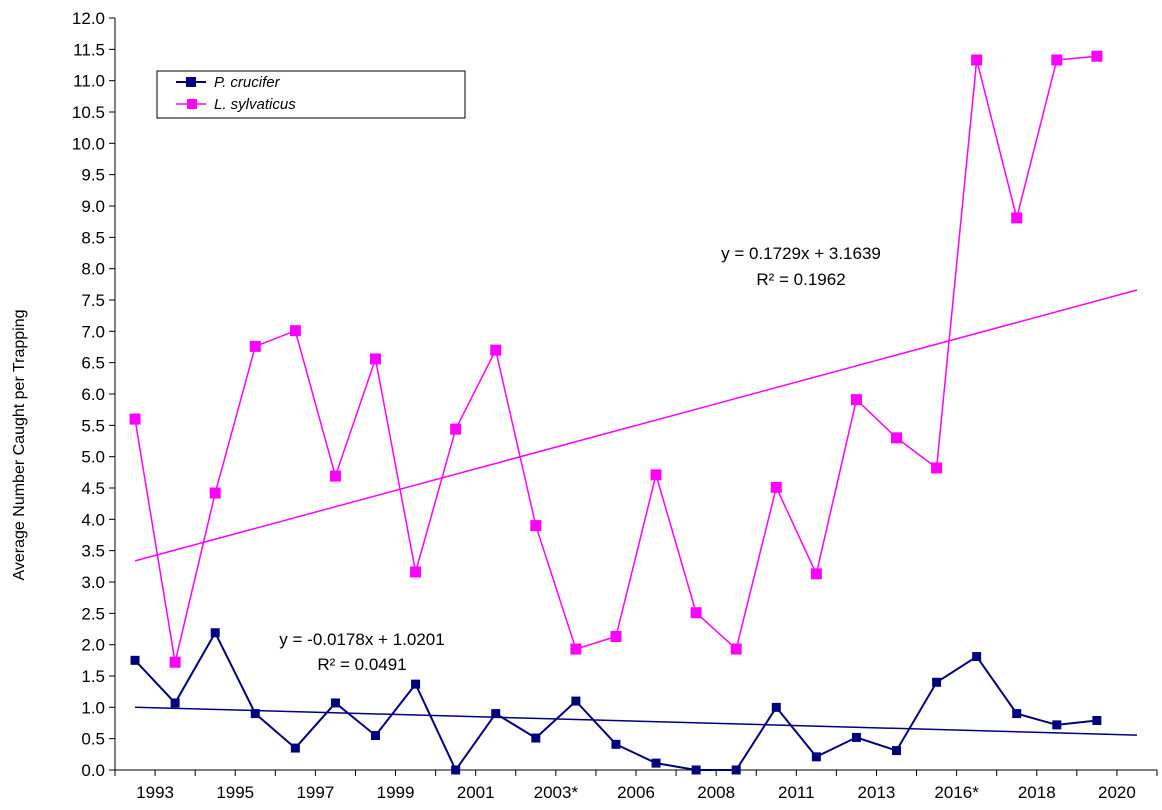  What do you see at coordinates (93, 331) in the screenshot?
I see `y-tick-label: 7.0` at bounding box center [93, 331].